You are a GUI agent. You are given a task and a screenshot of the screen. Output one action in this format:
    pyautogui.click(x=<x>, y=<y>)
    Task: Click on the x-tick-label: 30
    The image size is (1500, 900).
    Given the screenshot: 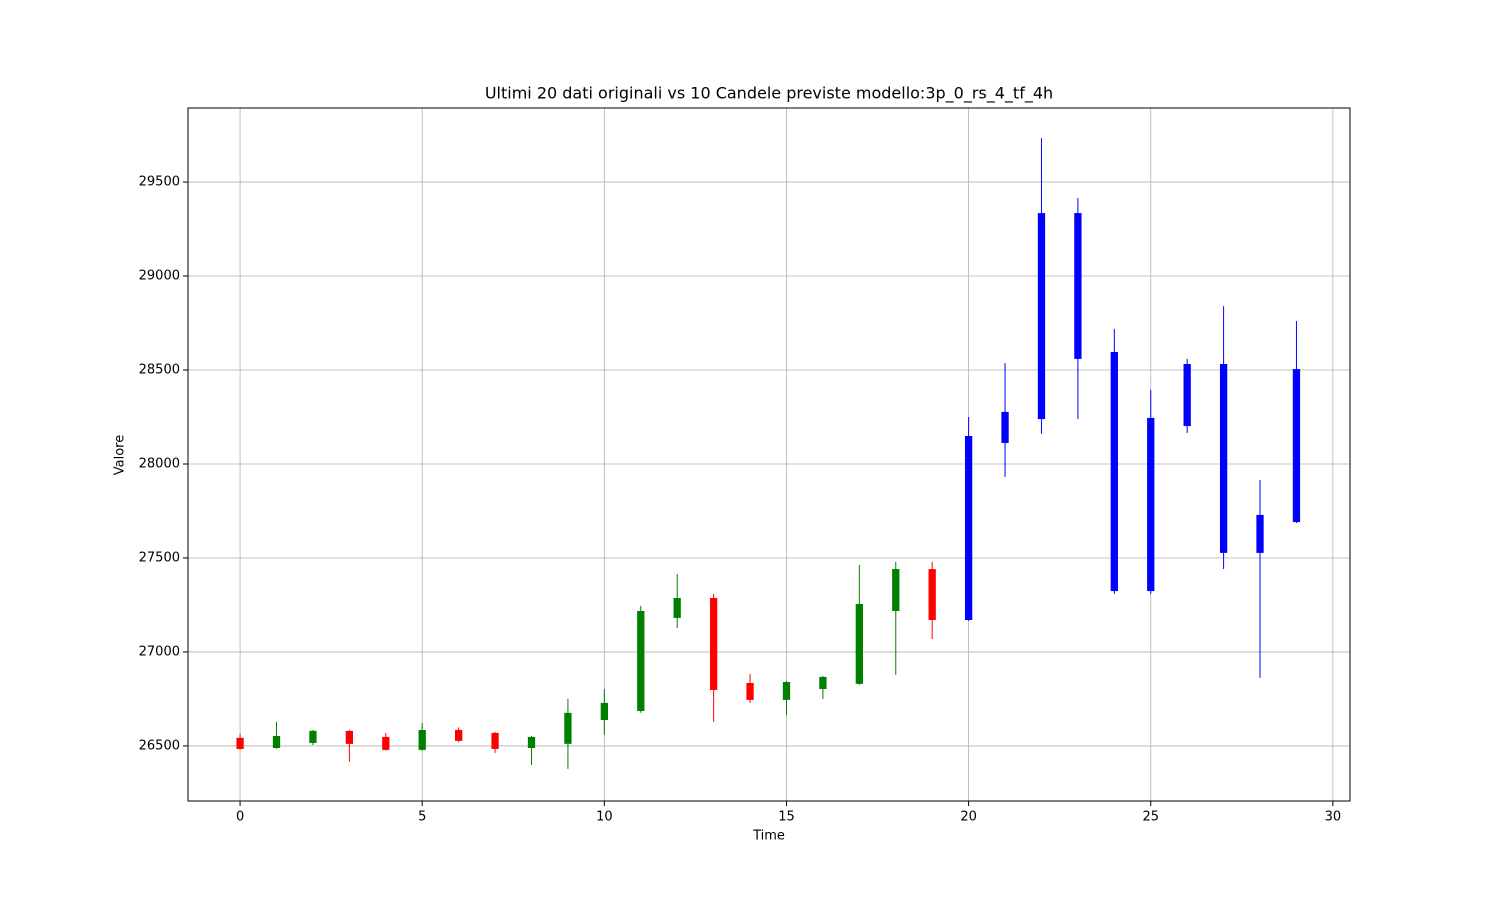 What is the action you would take?
    pyautogui.click(x=1333, y=817)
    